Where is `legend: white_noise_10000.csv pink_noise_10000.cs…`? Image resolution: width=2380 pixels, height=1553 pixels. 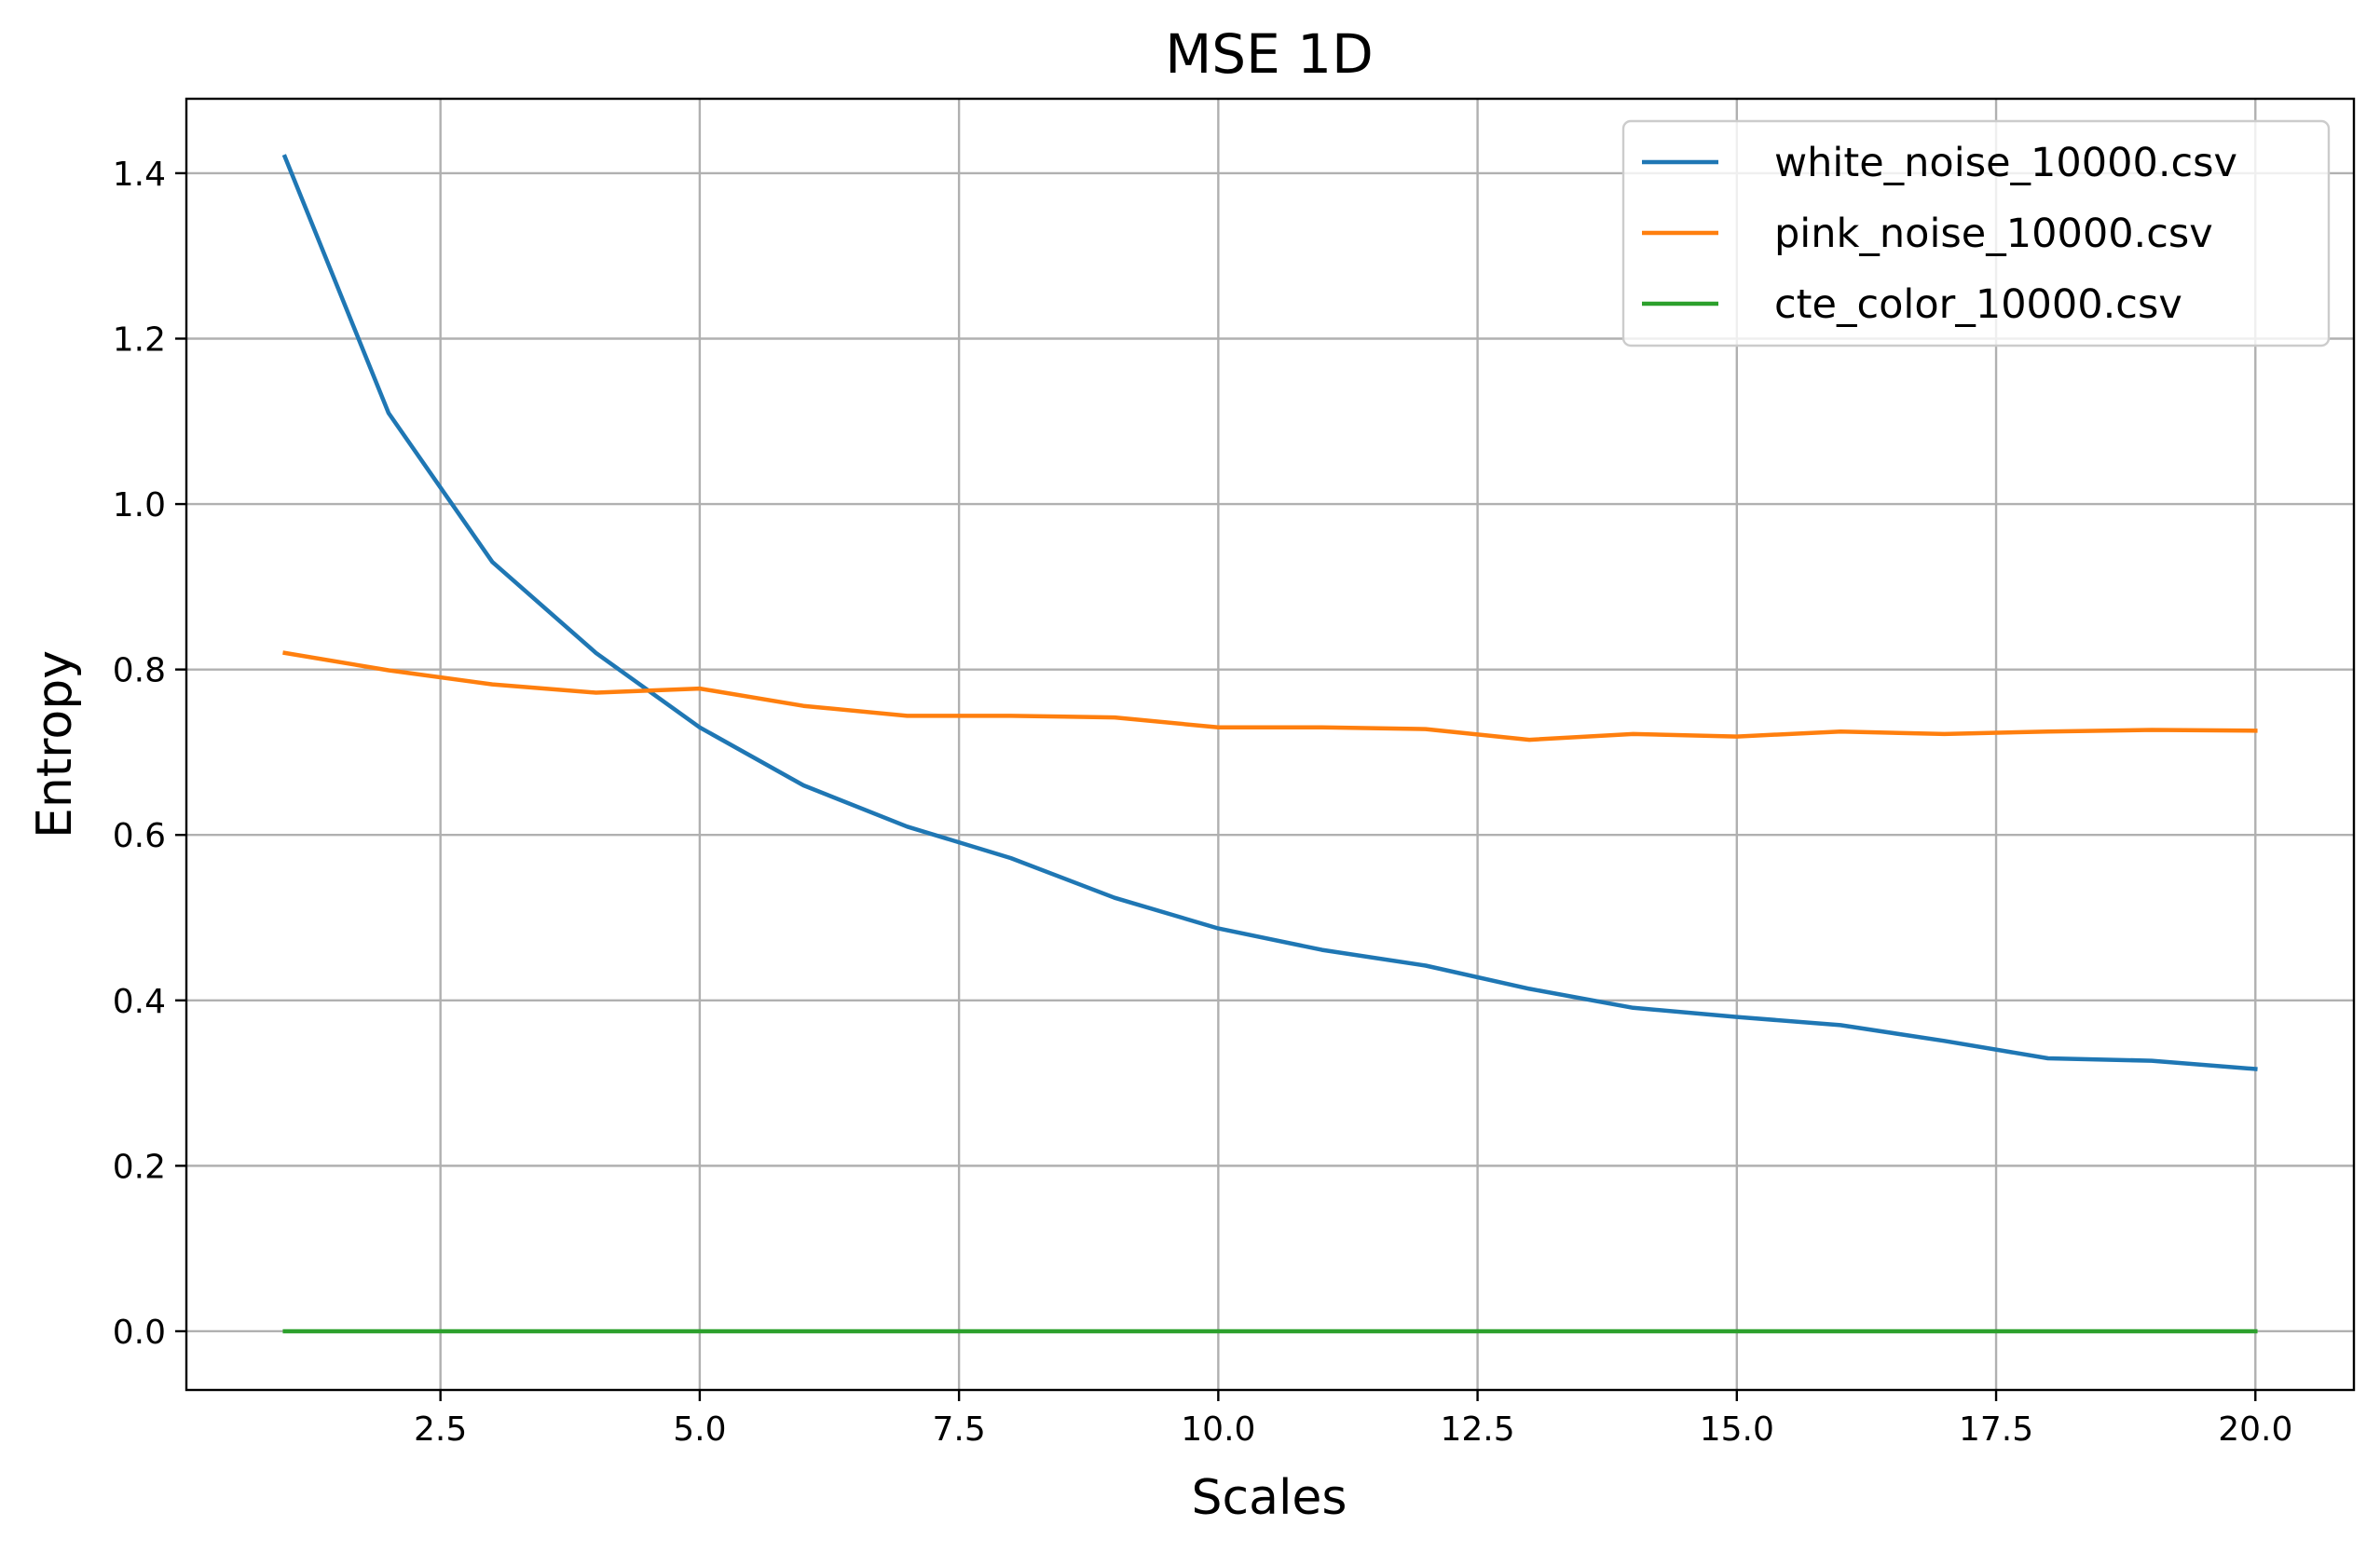 legend: white_noise_10000.csv pink_noise_10000.cs… is located at coordinates (1976, 233).